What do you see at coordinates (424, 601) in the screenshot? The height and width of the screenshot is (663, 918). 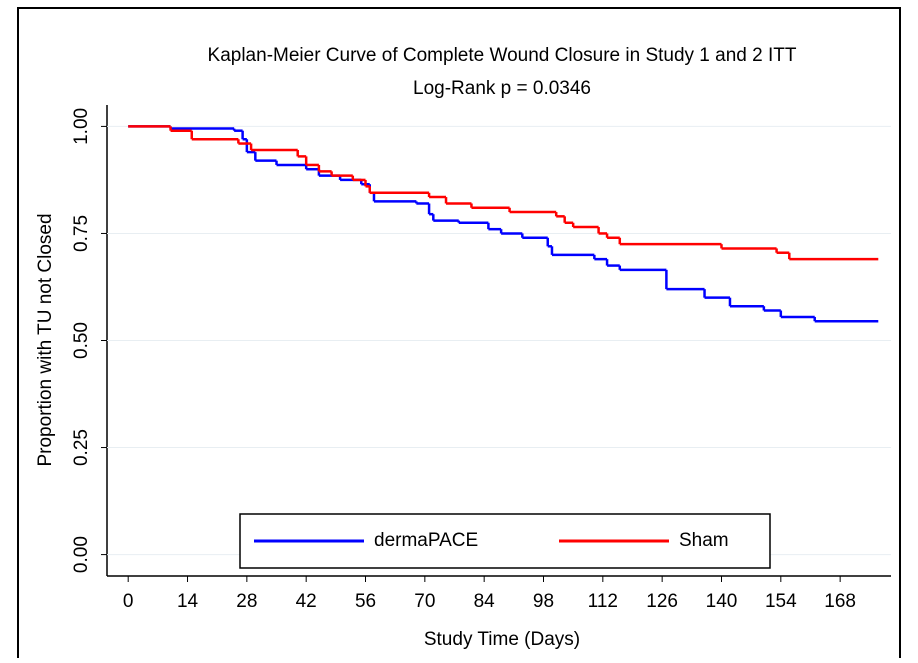 I see `x-tick-label: 70` at bounding box center [424, 601].